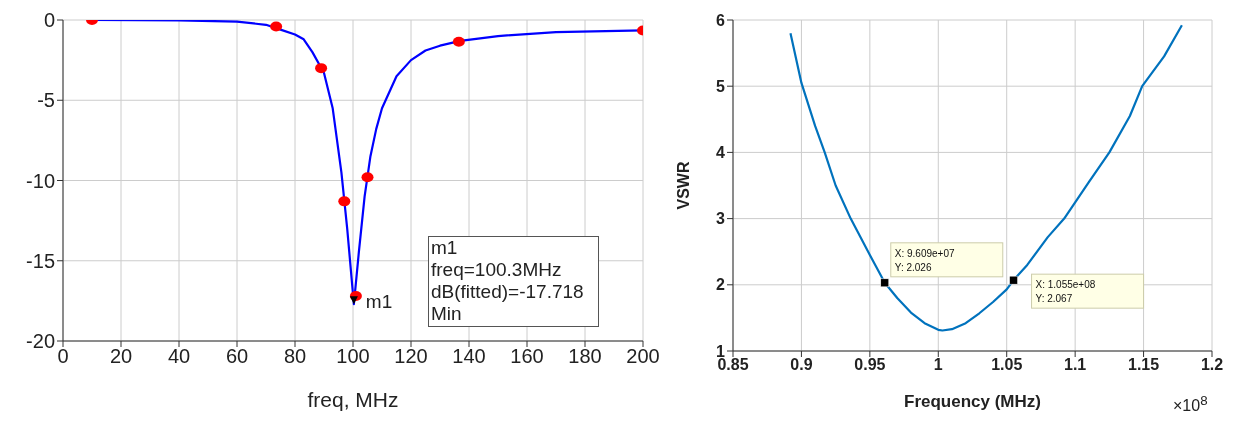 The height and width of the screenshot is (429, 1250). What do you see at coordinates (721, 285) in the screenshot?
I see `y-tick-label: 2` at bounding box center [721, 285].